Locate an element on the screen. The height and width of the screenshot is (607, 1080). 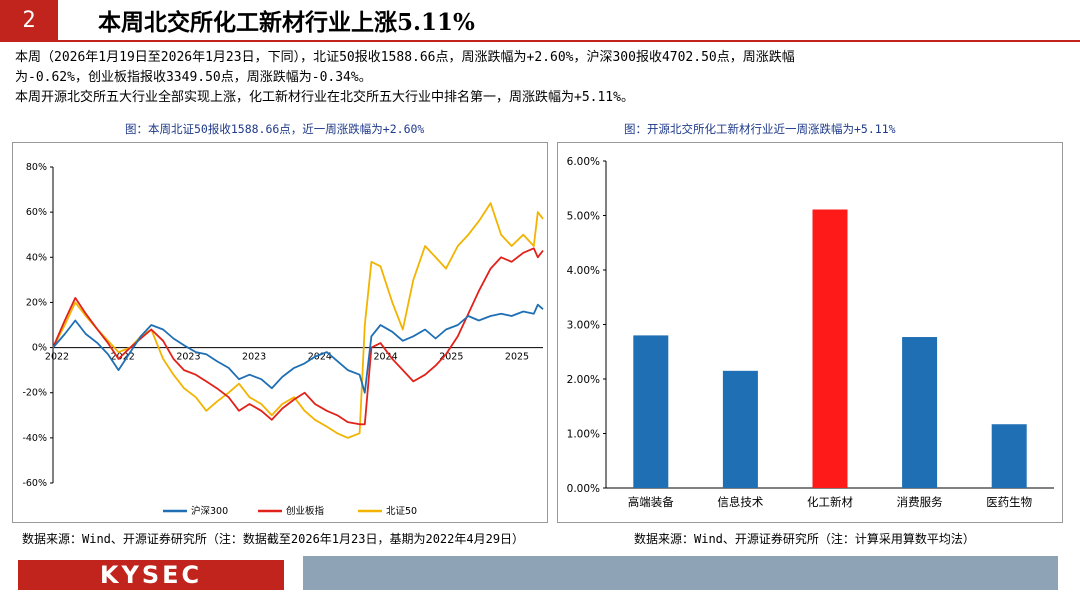
legend-label: 创业板指 is located at coordinates (305, 511).